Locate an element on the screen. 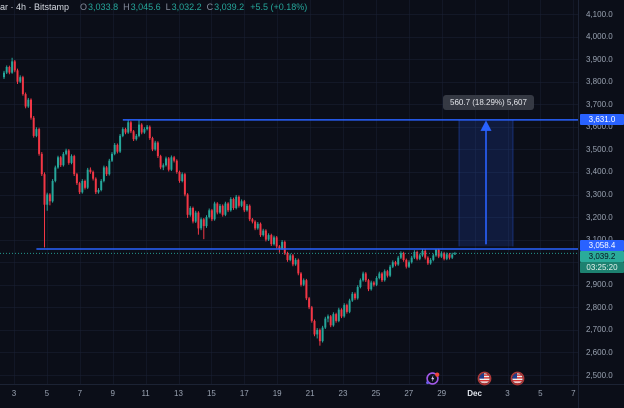 The width and height of the screenshot is (624, 408). price-tick-label: 3,100.0 is located at coordinates (599, 239).